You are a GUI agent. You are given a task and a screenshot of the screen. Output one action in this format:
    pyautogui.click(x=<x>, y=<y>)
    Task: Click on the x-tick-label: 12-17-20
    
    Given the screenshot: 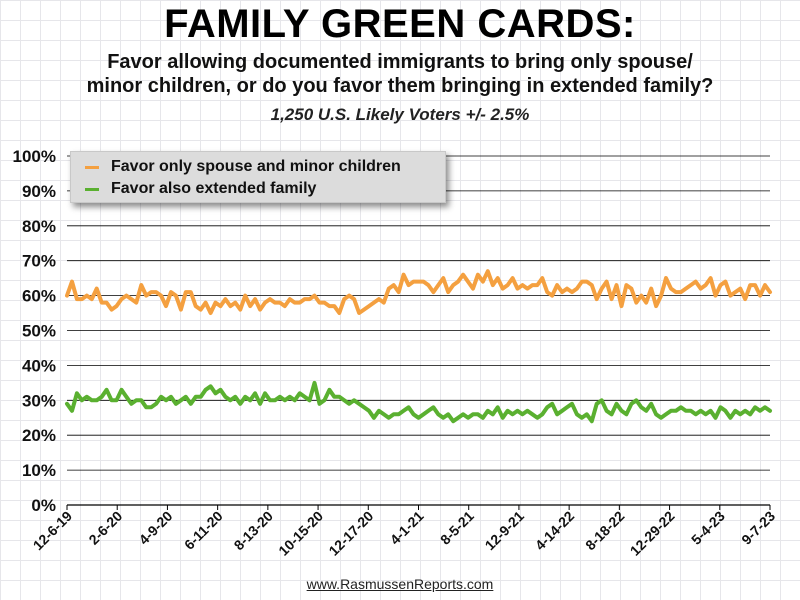 What is the action you would take?
    pyautogui.click(x=350, y=533)
    